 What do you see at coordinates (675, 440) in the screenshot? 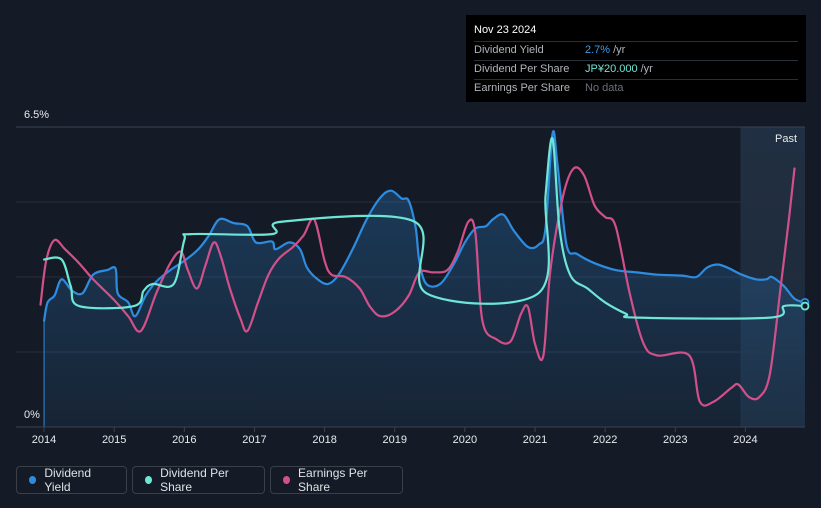
I see `x-tick-label: 2023` at bounding box center [675, 440].